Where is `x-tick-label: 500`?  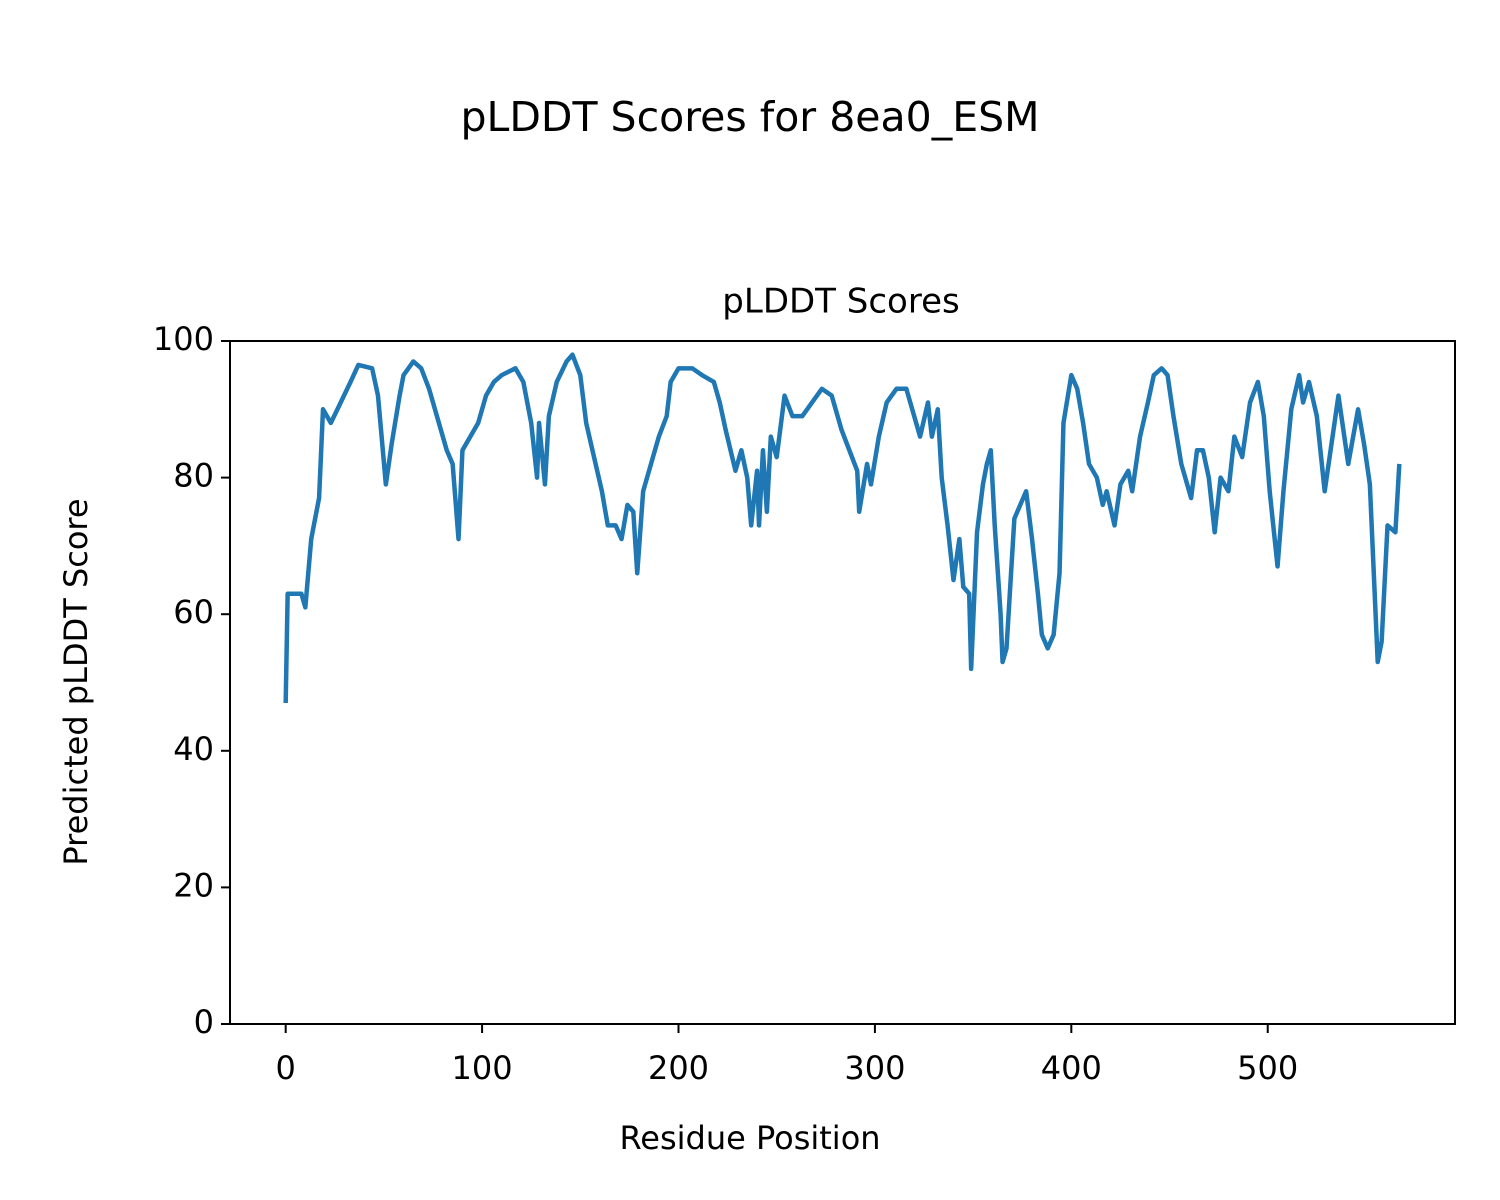
x-tick-label: 500 is located at coordinates (1267, 1068).